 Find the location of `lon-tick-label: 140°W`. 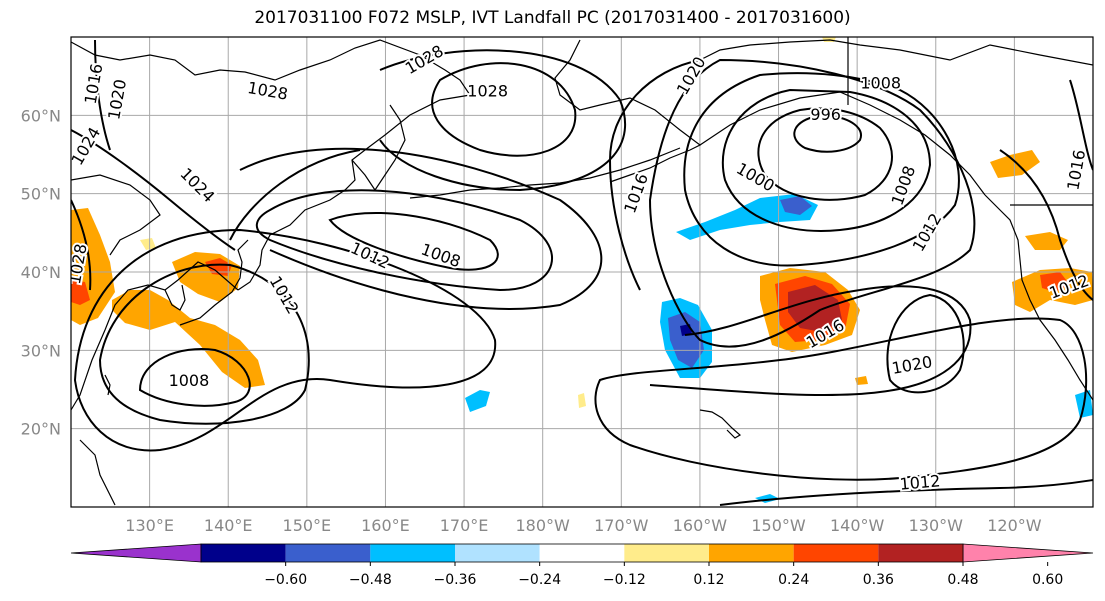

lon-tick-label: 140°W is located at coordinates (857, 525).